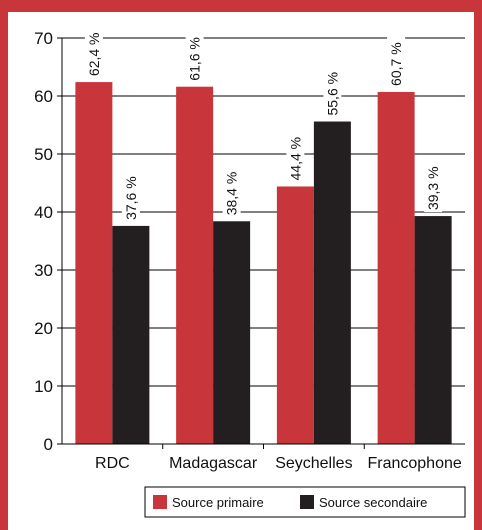  I want to click on category-label: Seychelles, so click(313, 463).